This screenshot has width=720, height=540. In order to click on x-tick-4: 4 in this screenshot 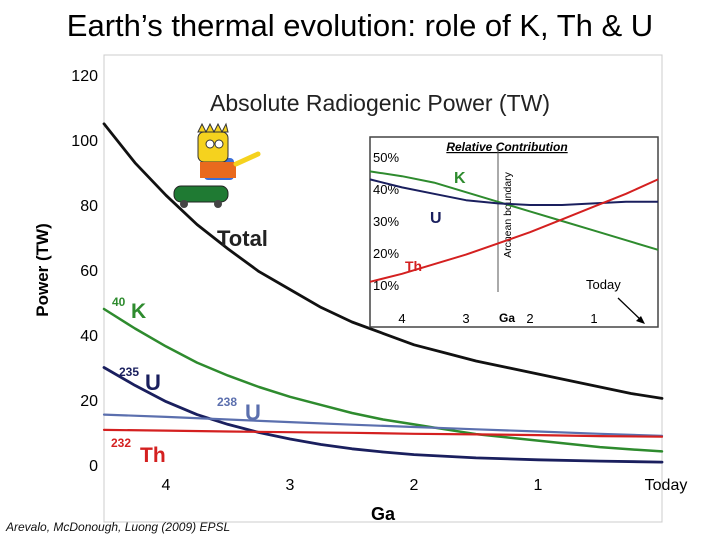, I will do `click(166, 485)`.